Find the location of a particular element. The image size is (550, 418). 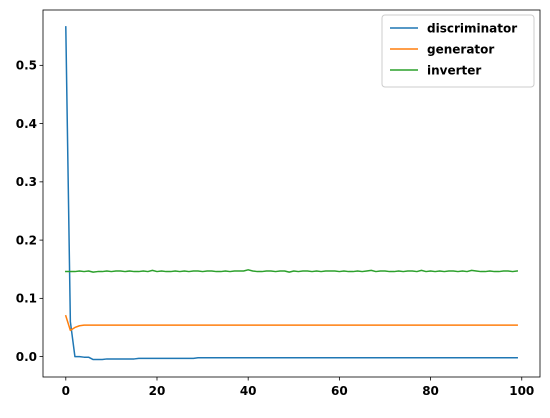

x-tick-label: 40 is located at coordinates (248, 391).